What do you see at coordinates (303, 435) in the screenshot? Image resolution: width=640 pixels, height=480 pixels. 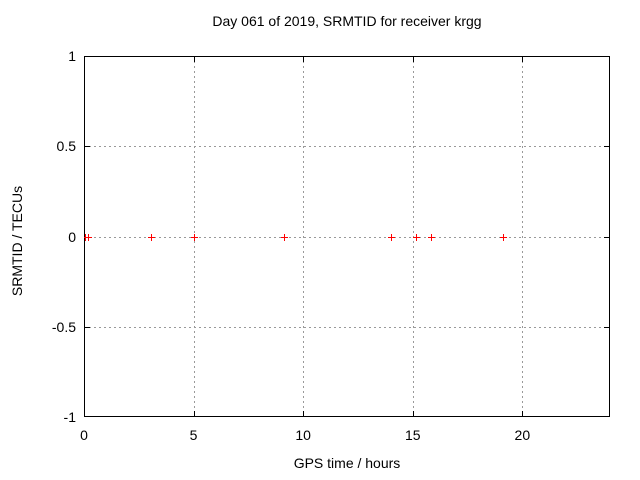 I see `x-tick-label: 10` at bounding box center [303, 435].